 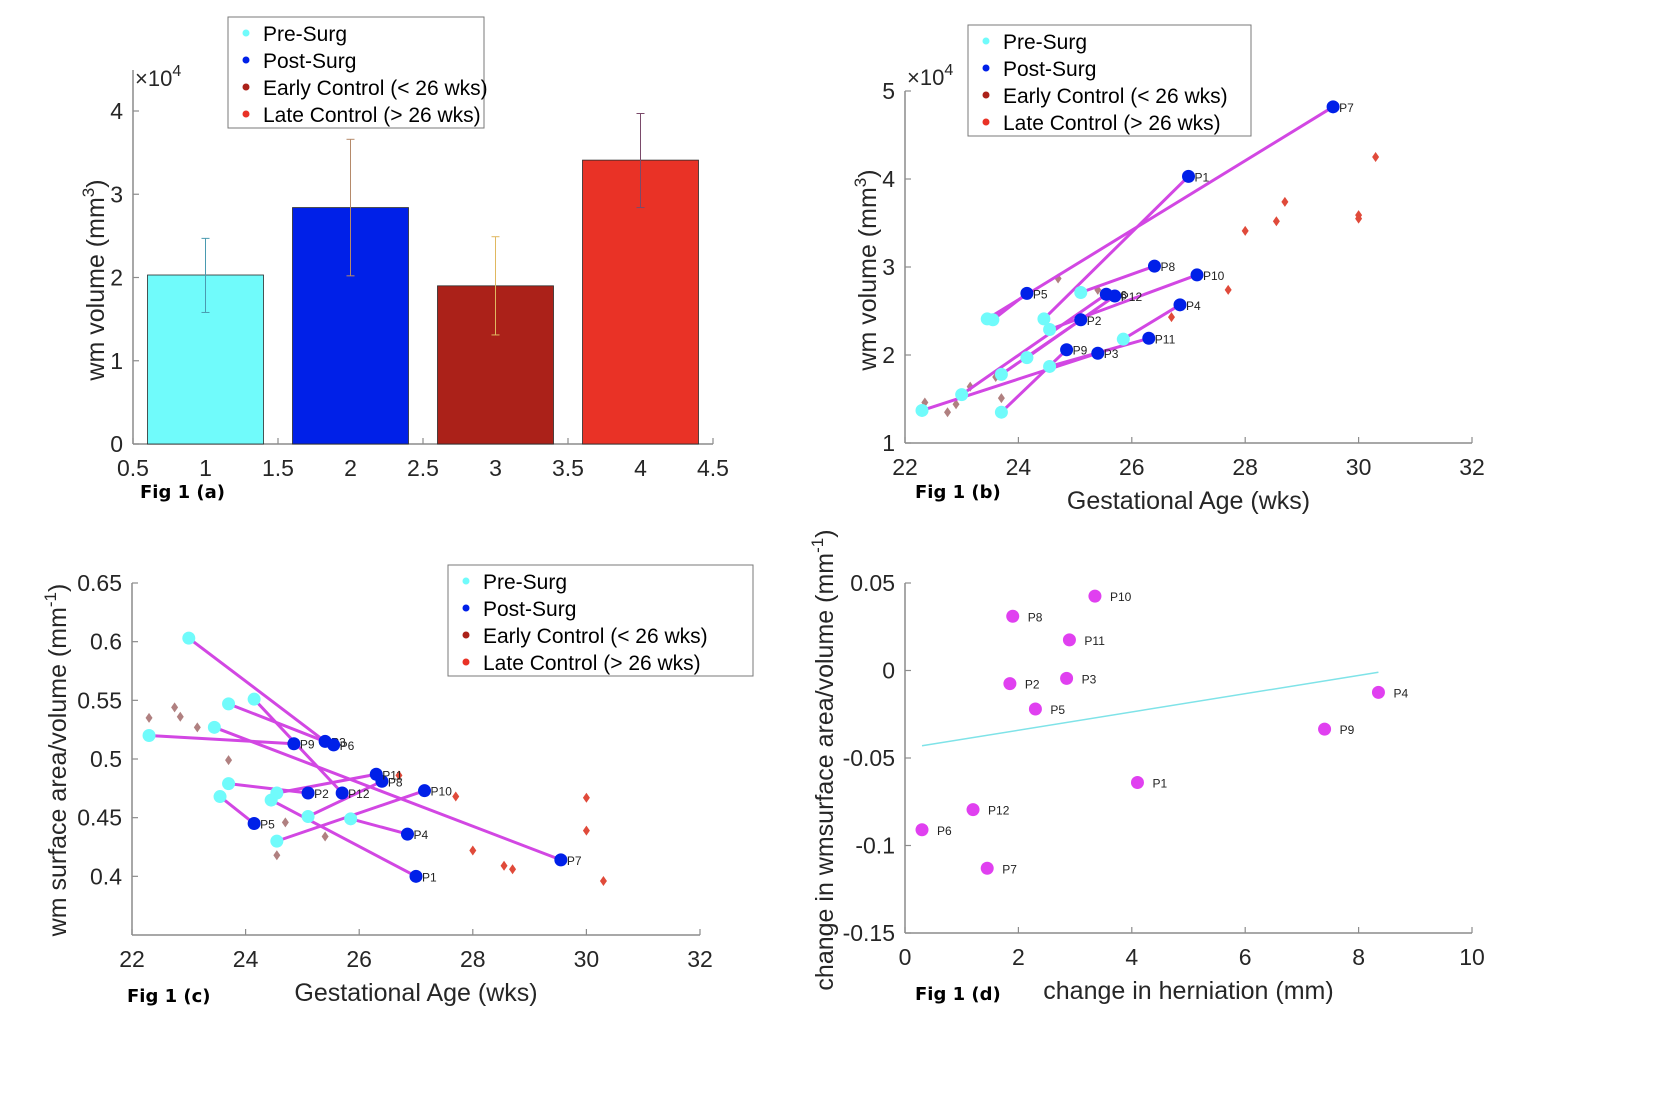 I want to click on y-axis-label-superscript: 3, so click(x=860, y=182).